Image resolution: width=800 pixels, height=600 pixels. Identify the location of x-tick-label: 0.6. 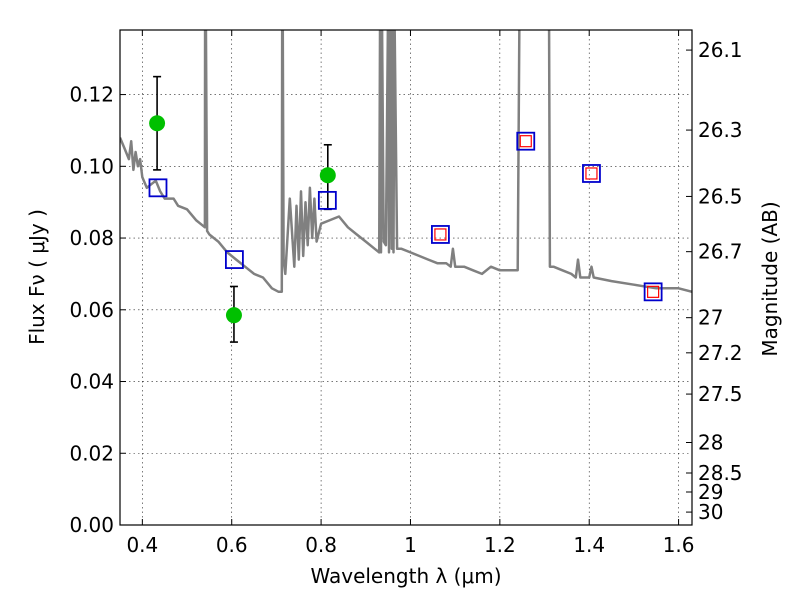
(232, 545).